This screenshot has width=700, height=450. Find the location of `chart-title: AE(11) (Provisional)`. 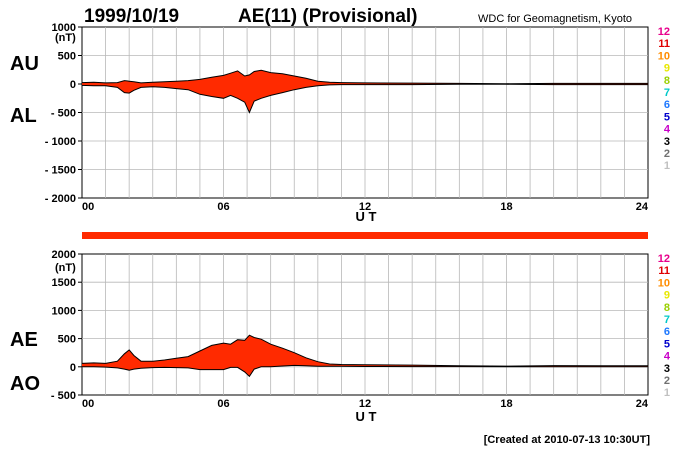

chart-title: AE(11) (Provisional) is located at coordinates (328, 16).